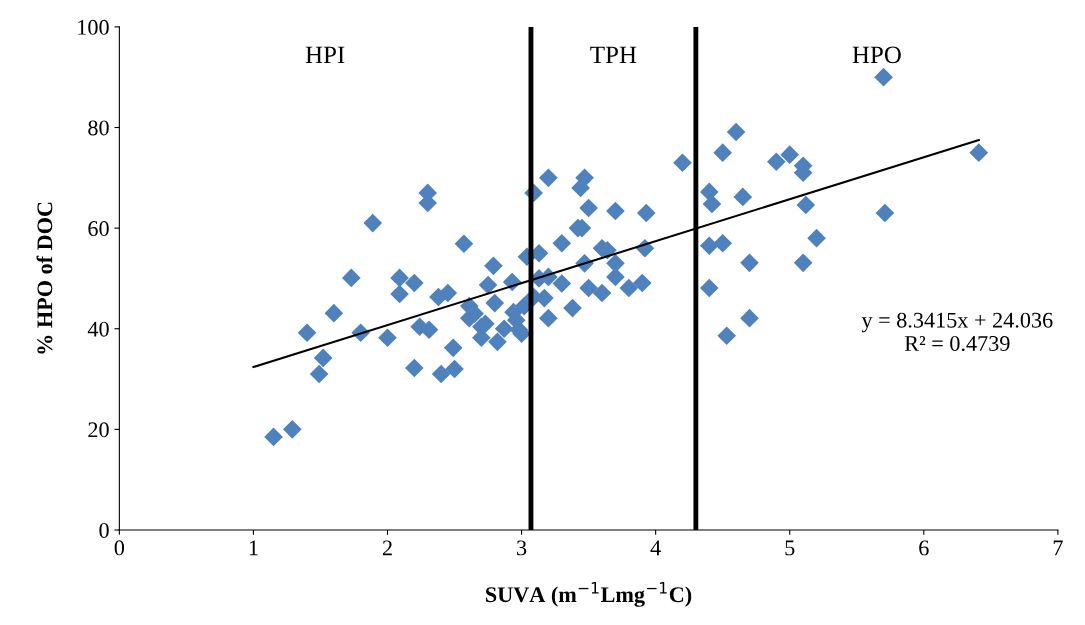  Describe the element at coordinates (957, 332) in the screenshot. I see `annotation: y = 8.3415x + 24.036 R² = 0.4739` at that location.